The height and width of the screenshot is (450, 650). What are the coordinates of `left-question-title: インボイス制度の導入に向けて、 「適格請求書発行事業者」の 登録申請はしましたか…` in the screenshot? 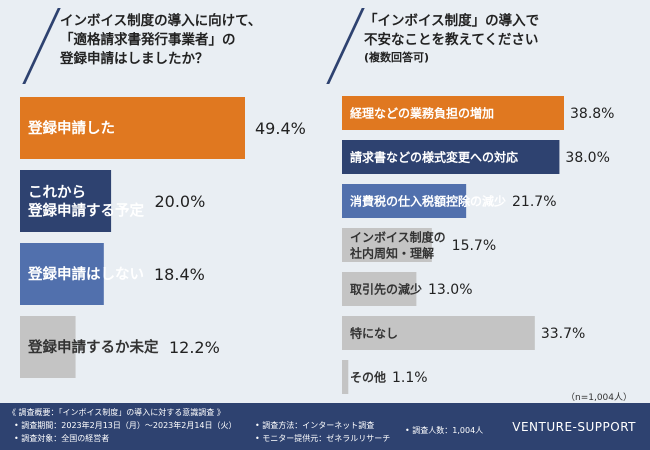 It's located at (195, 40).